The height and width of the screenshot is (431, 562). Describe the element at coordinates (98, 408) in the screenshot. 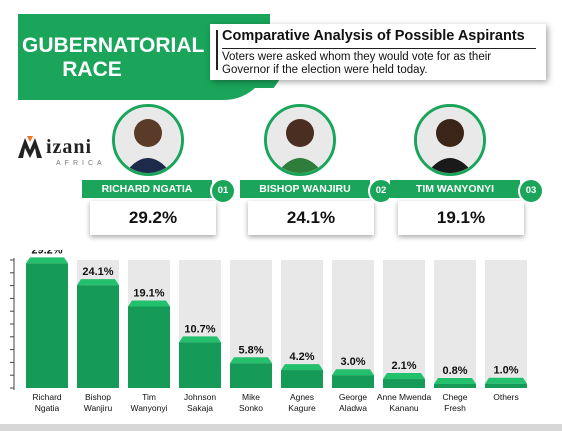

I see `x-tick-label: Wanjiru` at that location.